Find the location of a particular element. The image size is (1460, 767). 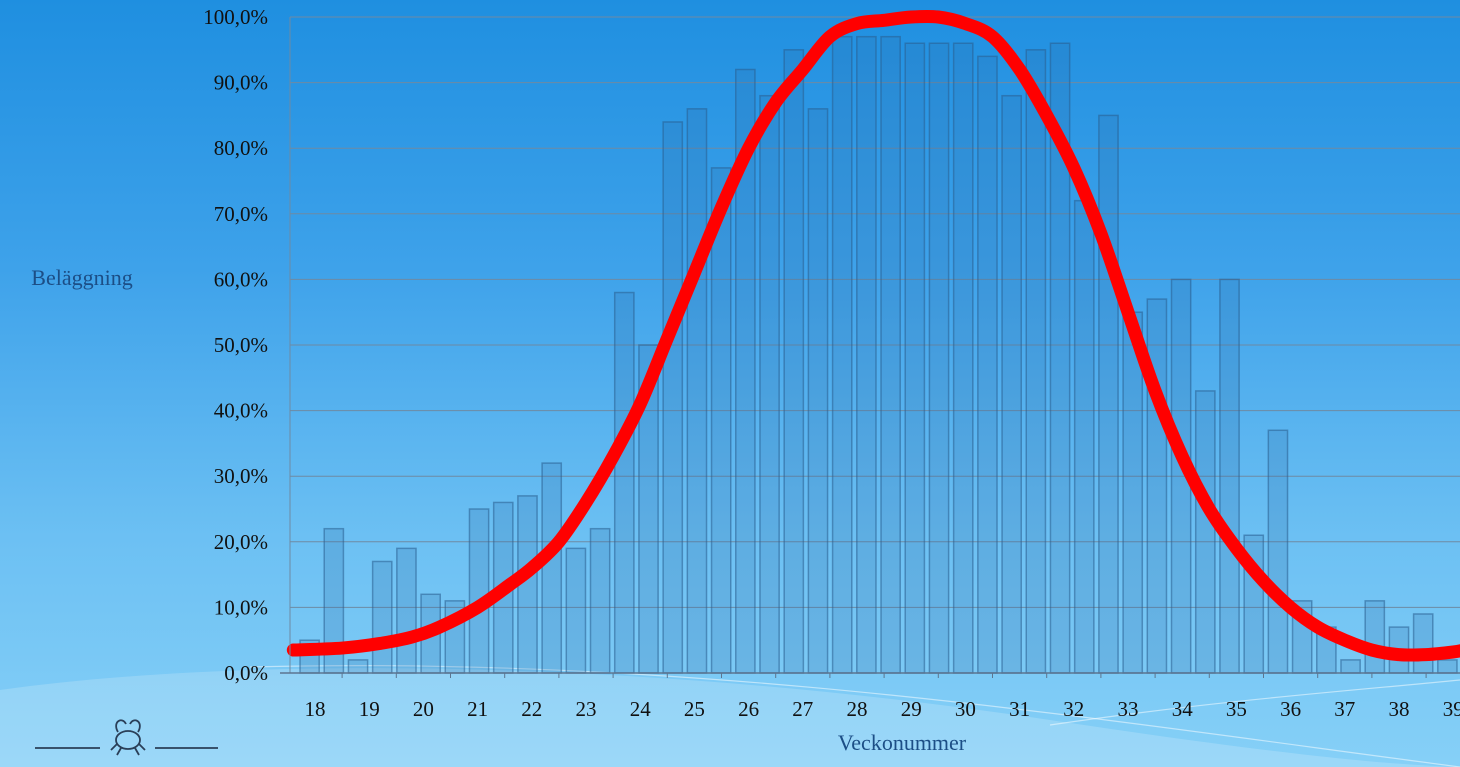

x-tick-label: 32 is located at coordinates (1073, 709).